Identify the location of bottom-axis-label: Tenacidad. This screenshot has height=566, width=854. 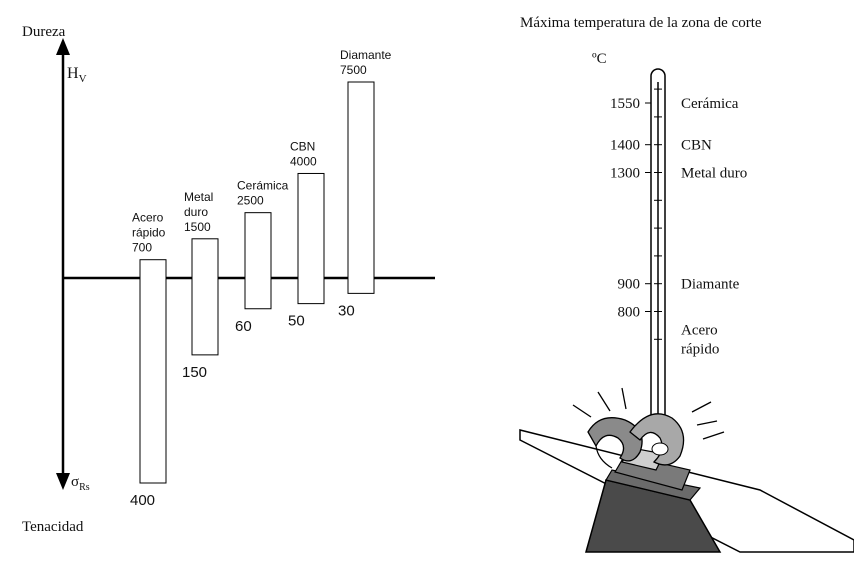
(53, 527).